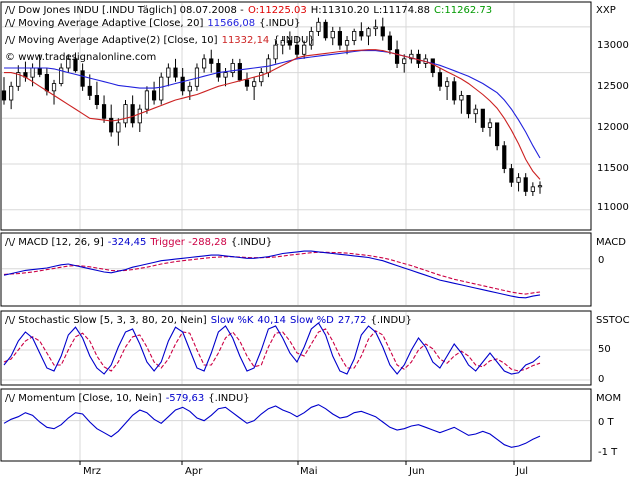 This screenshot has height=480, width=640. I want to click on trigger-value: -288,28, so click(207, 242).